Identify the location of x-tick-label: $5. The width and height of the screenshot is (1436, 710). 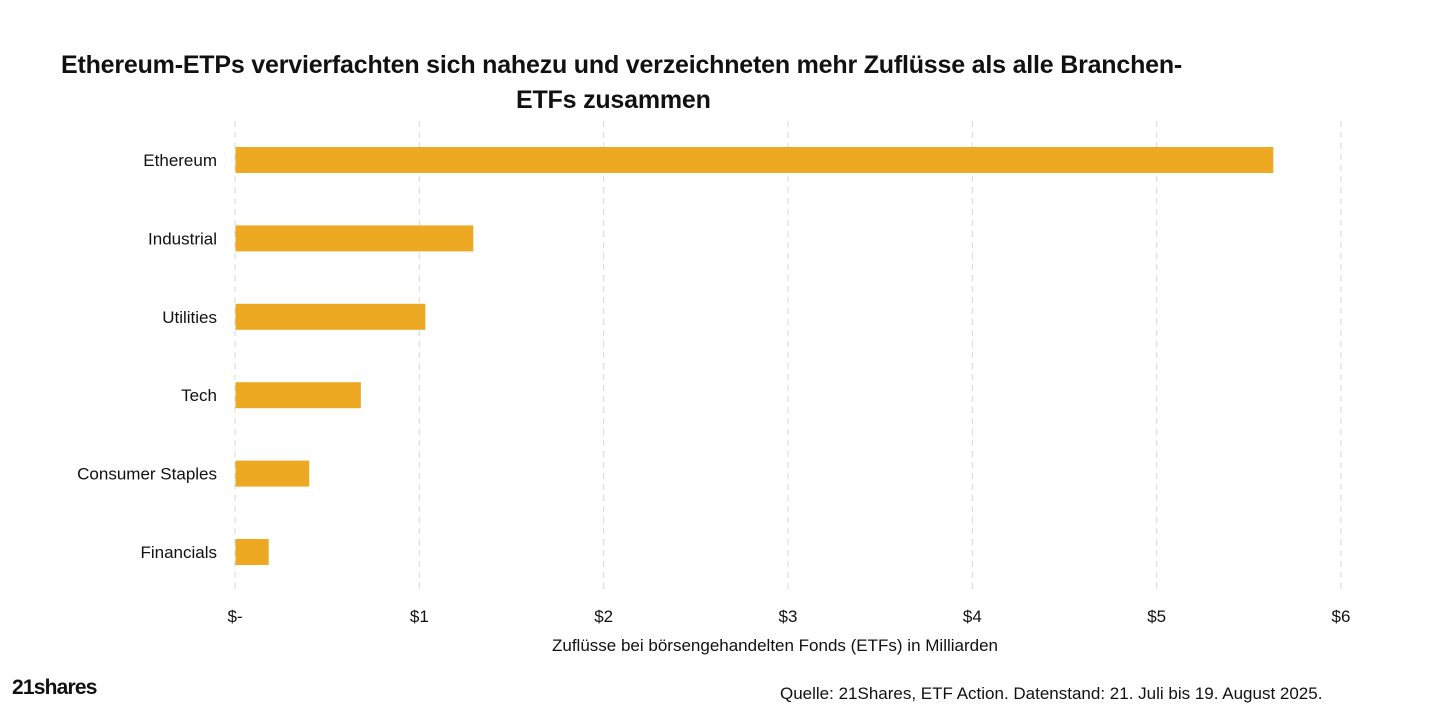
(1156, 616).